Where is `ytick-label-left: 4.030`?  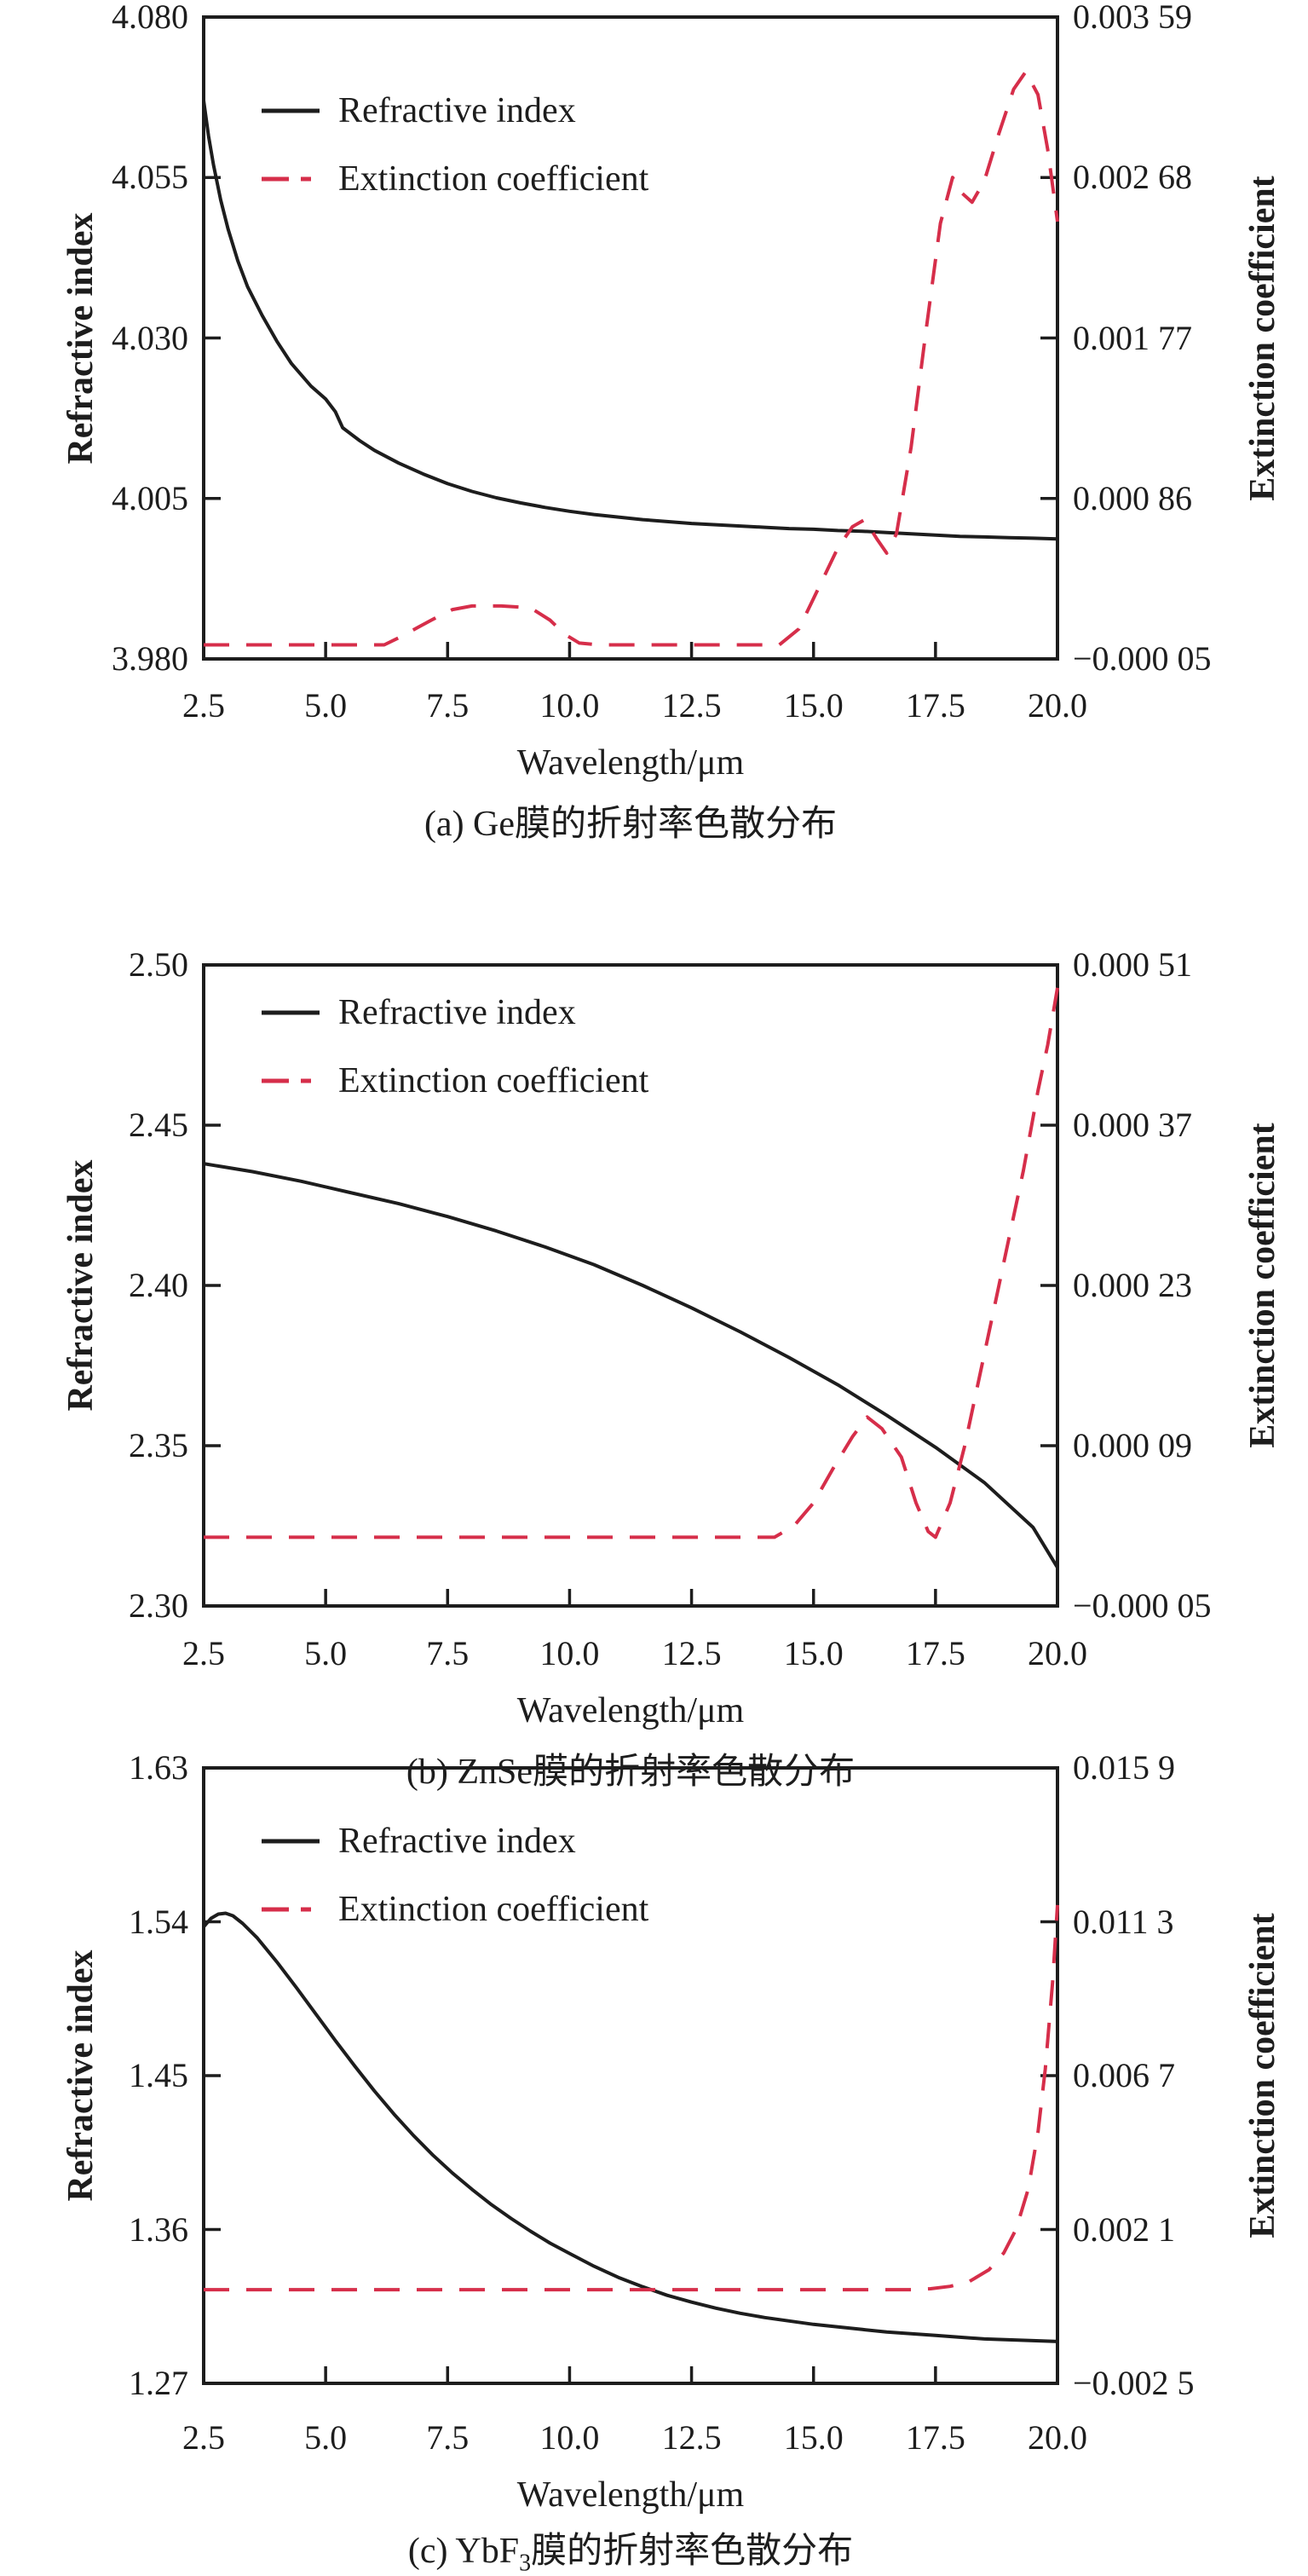 ytick-label-left: 4.030 is located at coordinates (150, 337).